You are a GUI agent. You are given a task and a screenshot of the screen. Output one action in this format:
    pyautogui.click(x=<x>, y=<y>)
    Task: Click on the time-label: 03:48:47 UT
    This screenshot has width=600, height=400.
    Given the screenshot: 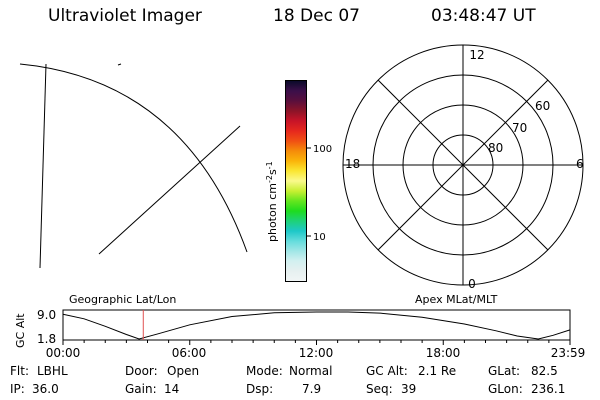 What is the action you would take?
    pyautogui.click(x=483, y=16)
    